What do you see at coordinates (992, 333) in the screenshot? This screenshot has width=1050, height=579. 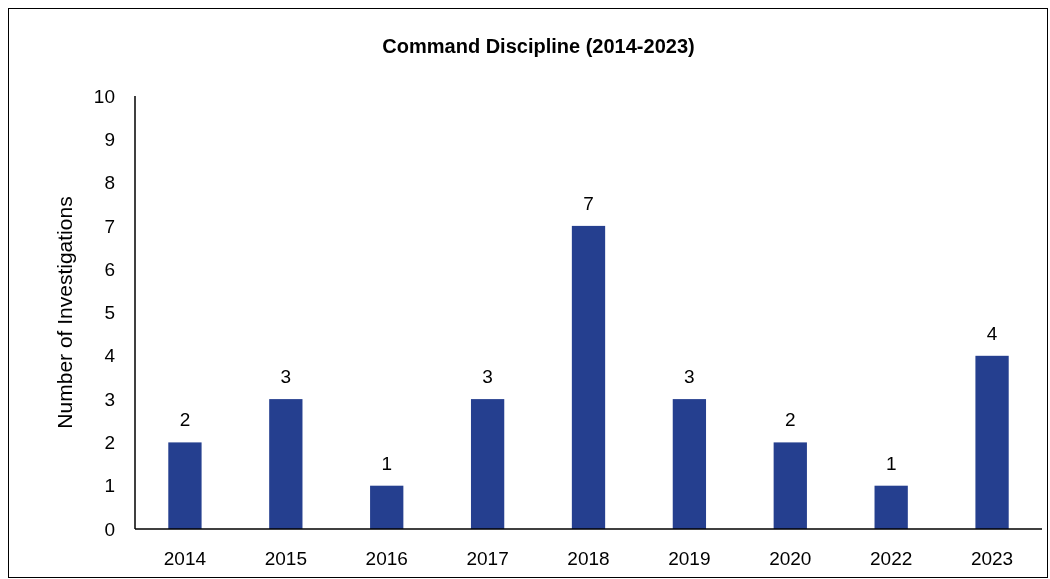 I see `data-label: 4` at bounding box center [992, 333].